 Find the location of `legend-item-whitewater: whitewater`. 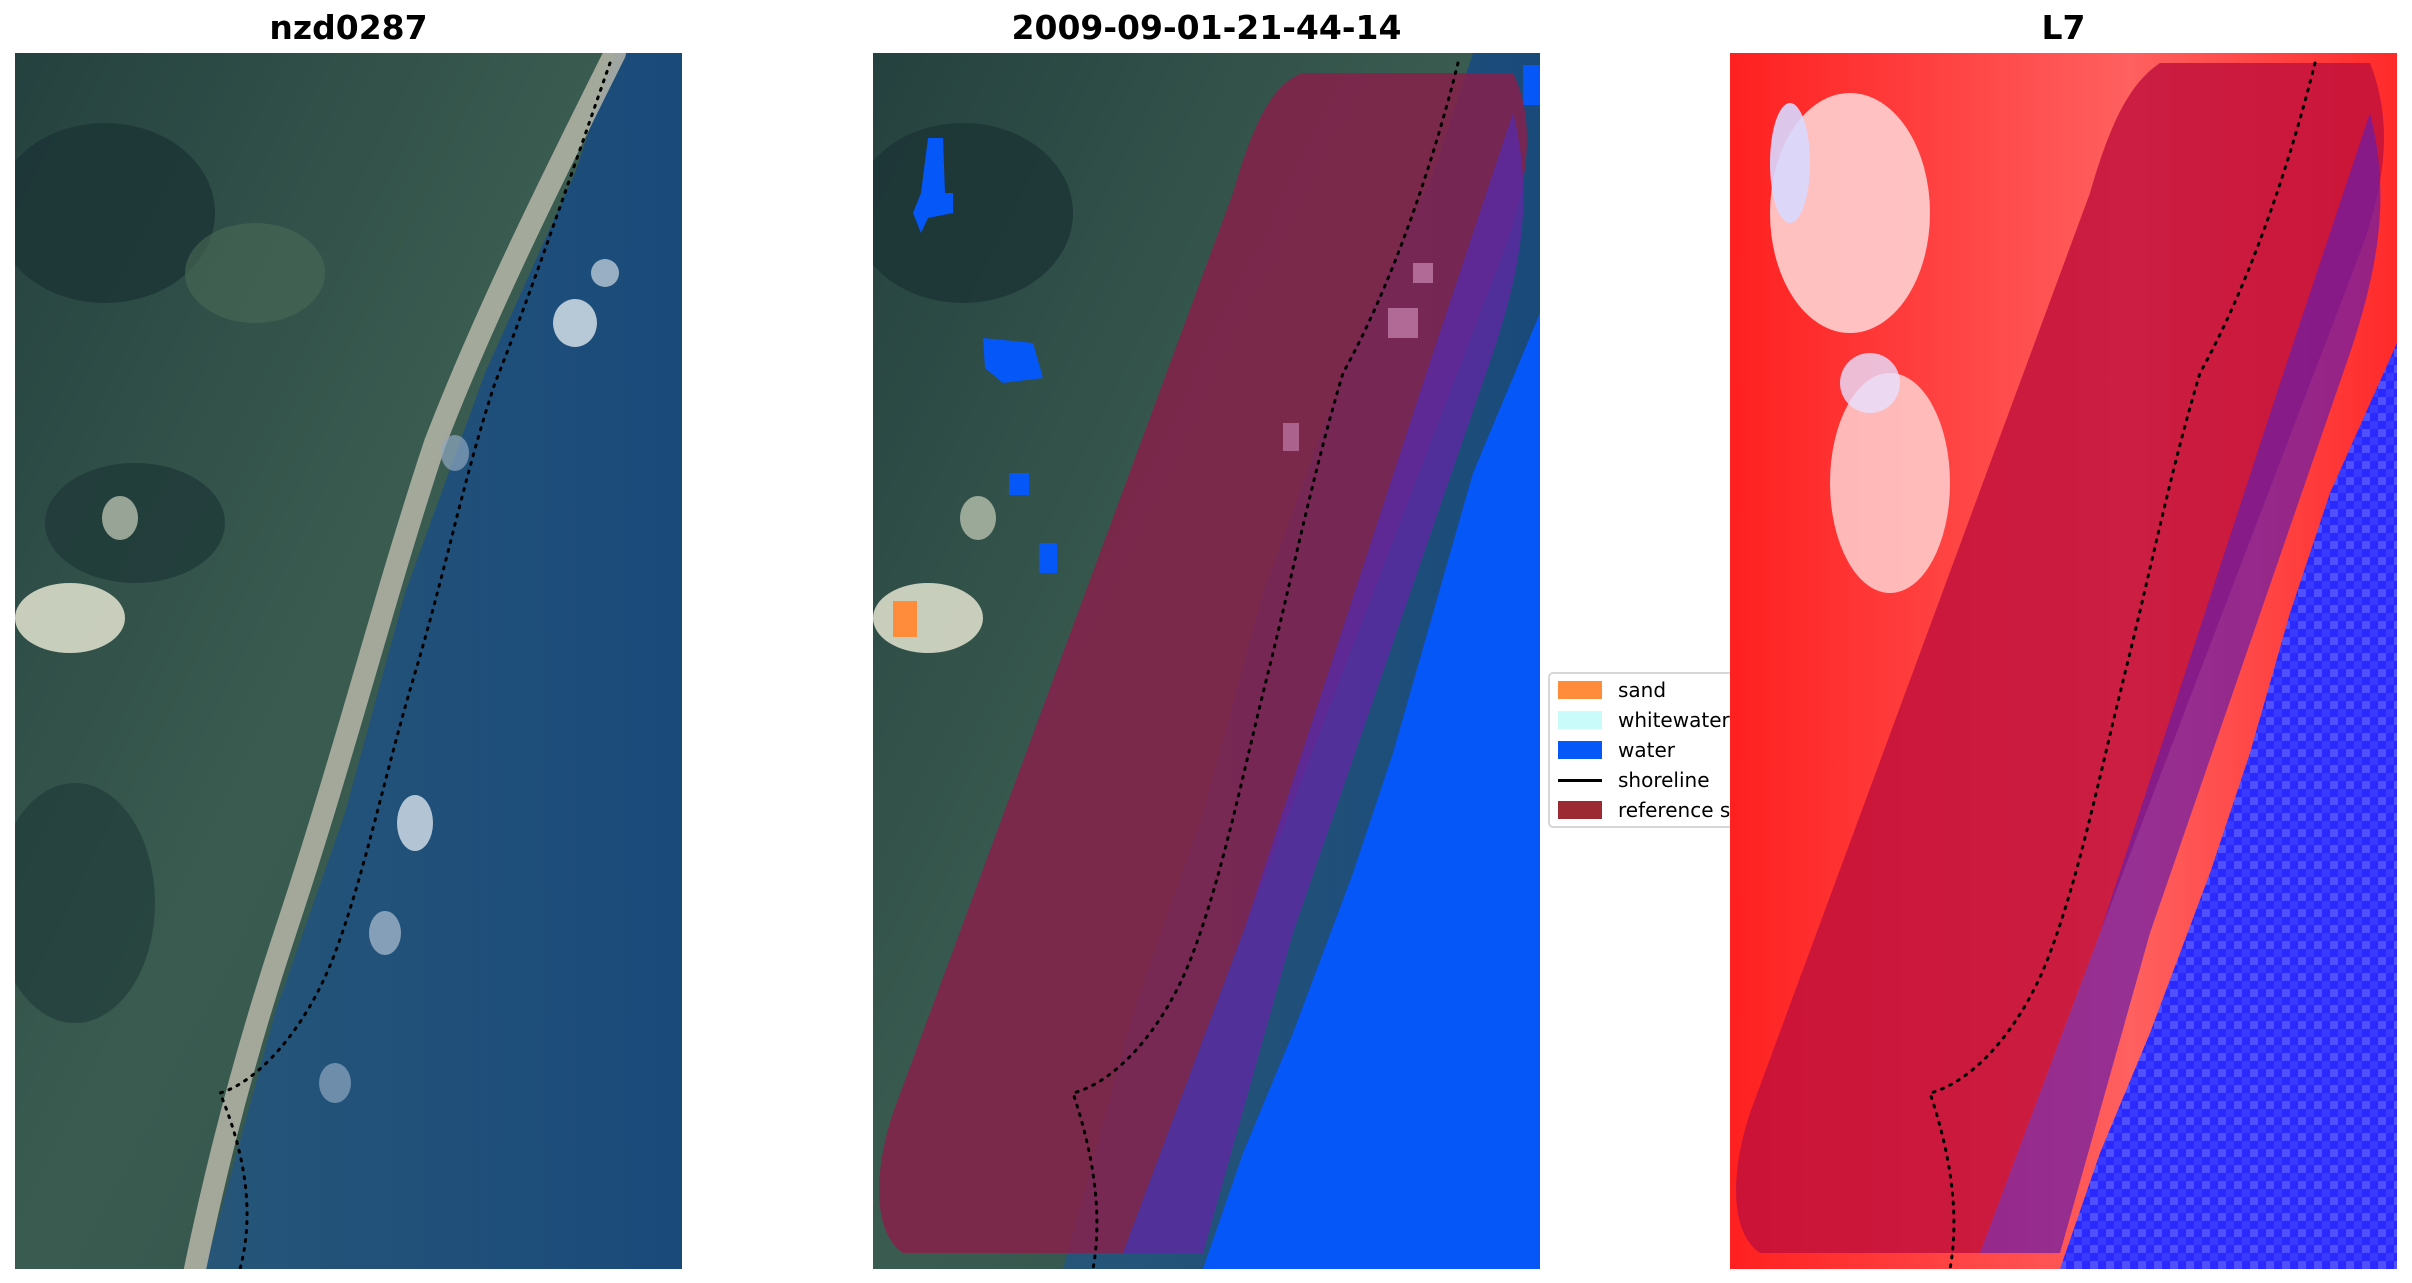

legend-item-whitewater: whitewater is located at coordinates (1644, 720).